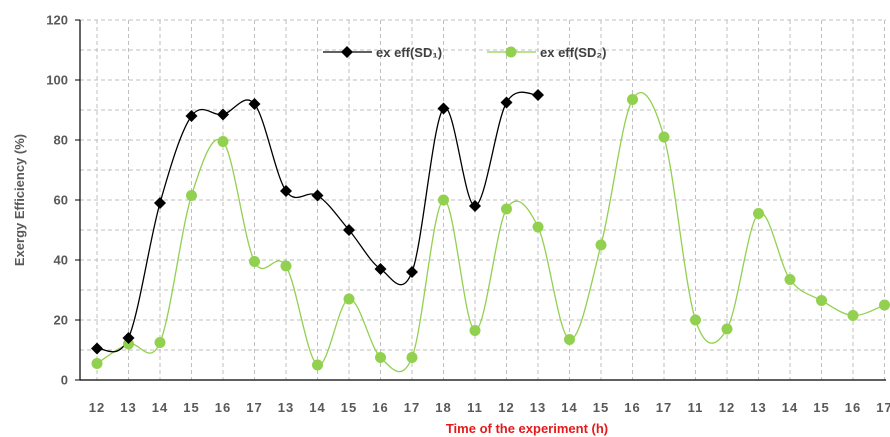  Describe the element at coordinates (61, 260) in the screenshot. I see `y-tick-label: 40` at that location.